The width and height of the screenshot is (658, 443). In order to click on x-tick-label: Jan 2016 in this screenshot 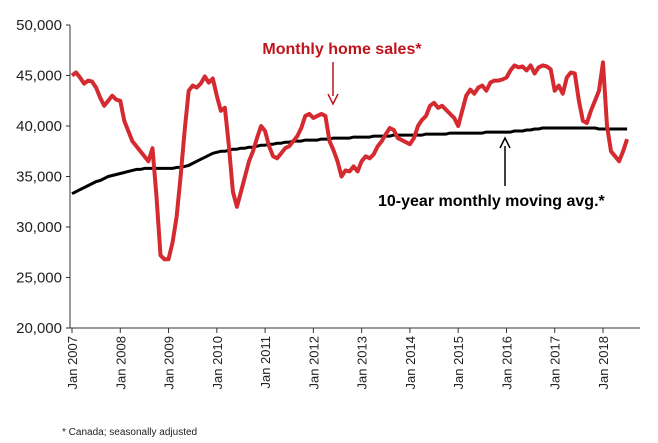, I will do `click(506, 363)`.